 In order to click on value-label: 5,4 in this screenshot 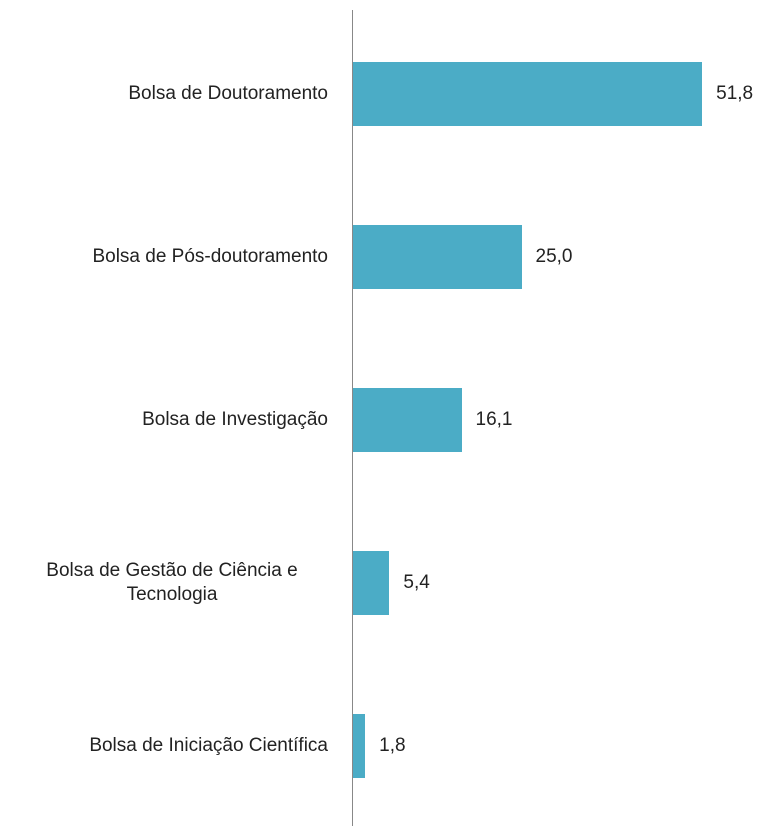, I will do `click(416, 582)`.